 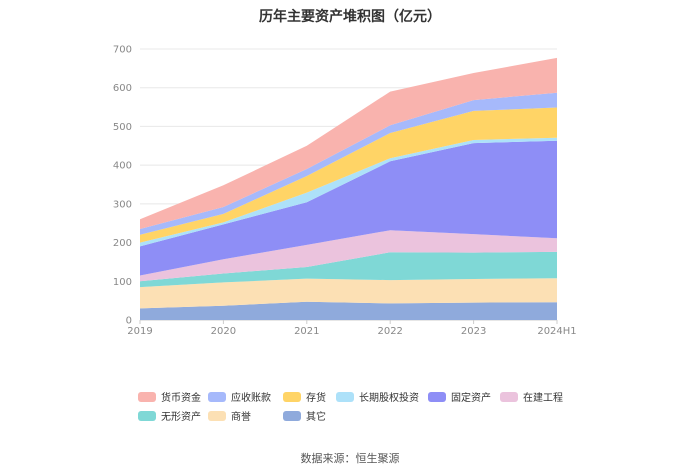 I want to click on x-tick-label: 2023, so click(x=473, y=331).